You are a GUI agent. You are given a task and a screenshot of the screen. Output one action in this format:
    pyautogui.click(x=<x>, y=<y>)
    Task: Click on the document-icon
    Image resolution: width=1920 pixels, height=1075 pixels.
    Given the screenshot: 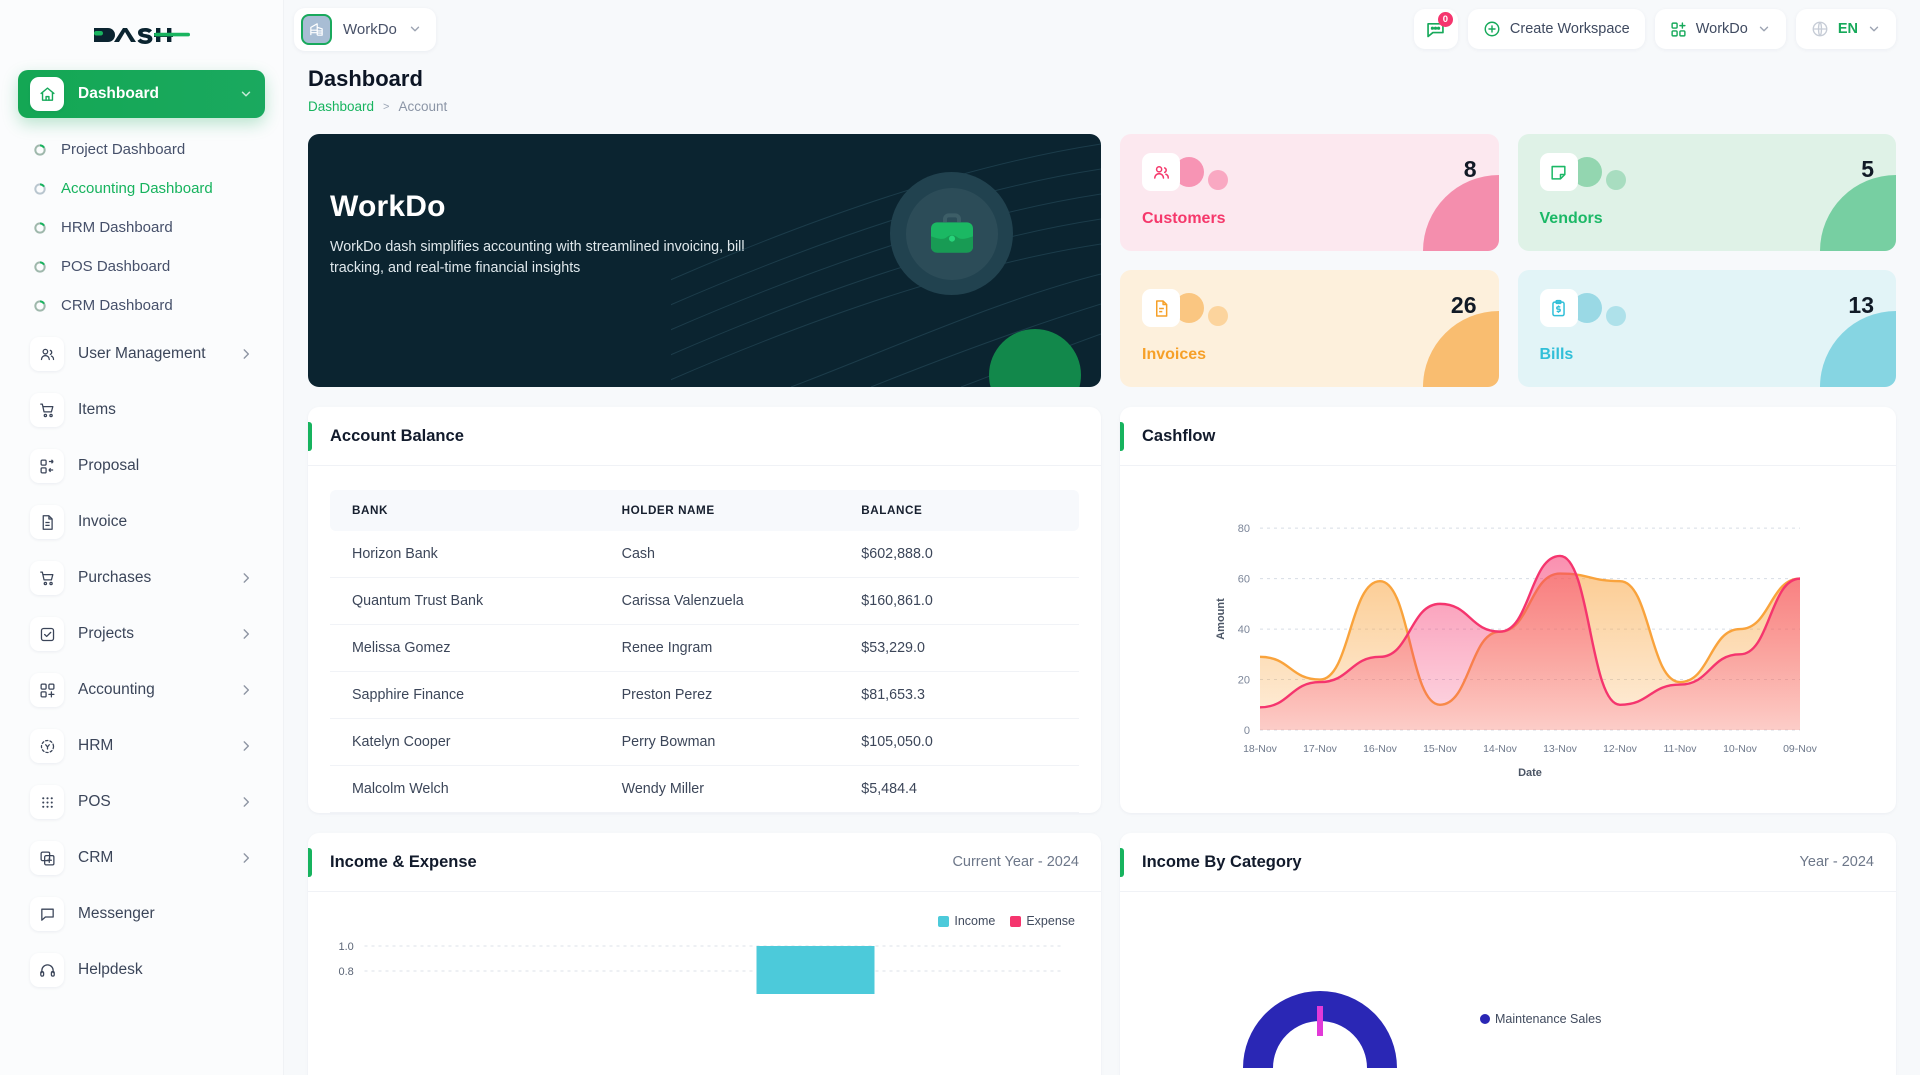 What is the action you would take?
    pyautogui.click(x=47, y=522)
    